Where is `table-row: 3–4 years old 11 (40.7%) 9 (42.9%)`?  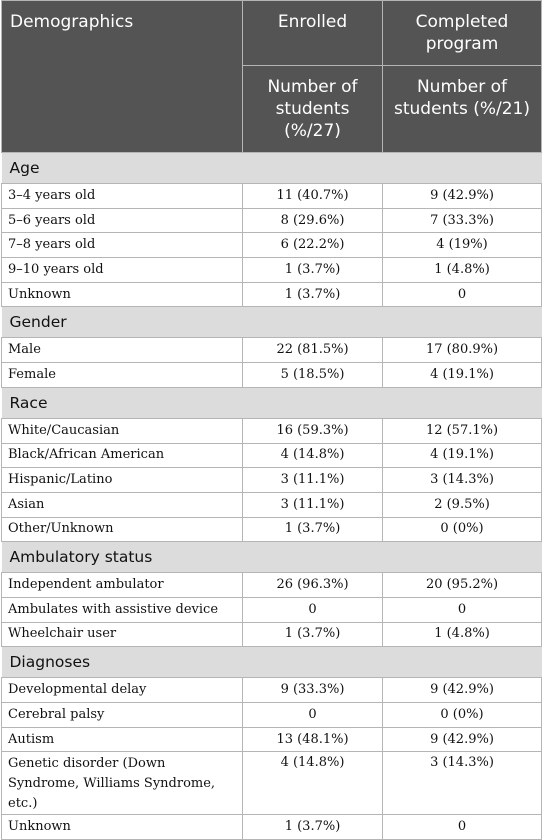 table-row: 3–4 years old 11 (40.7%) 9 (42.9%) is located at coordinates (271, 196).